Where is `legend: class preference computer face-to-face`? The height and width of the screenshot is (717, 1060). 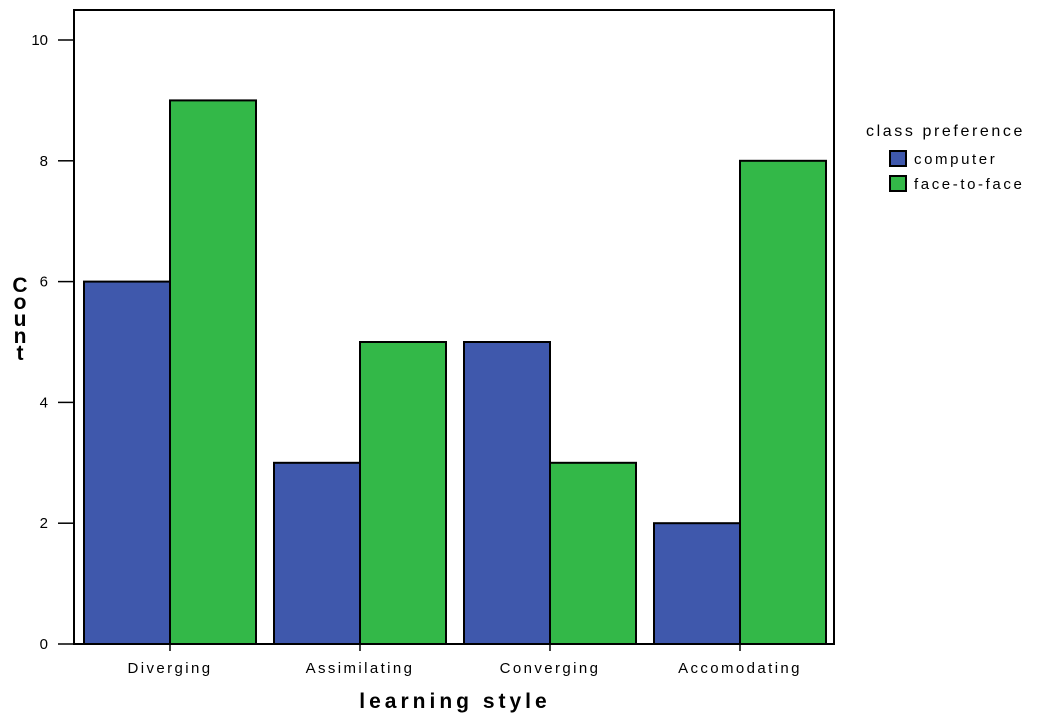
legend: class preference computer face-to-face is located at coordinates (945, 158).